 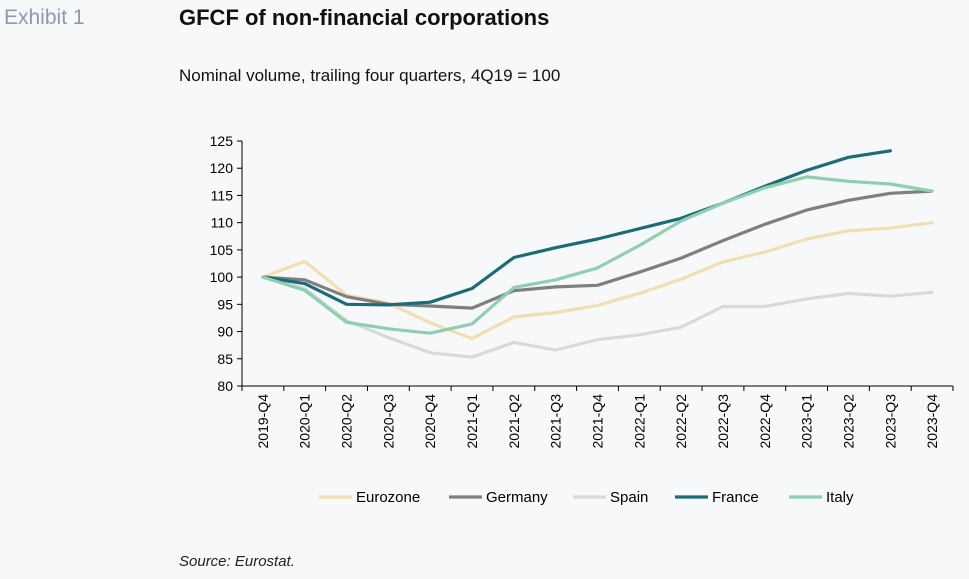 I want to click on y-tick-label: 120, so click(x=222, y=168).